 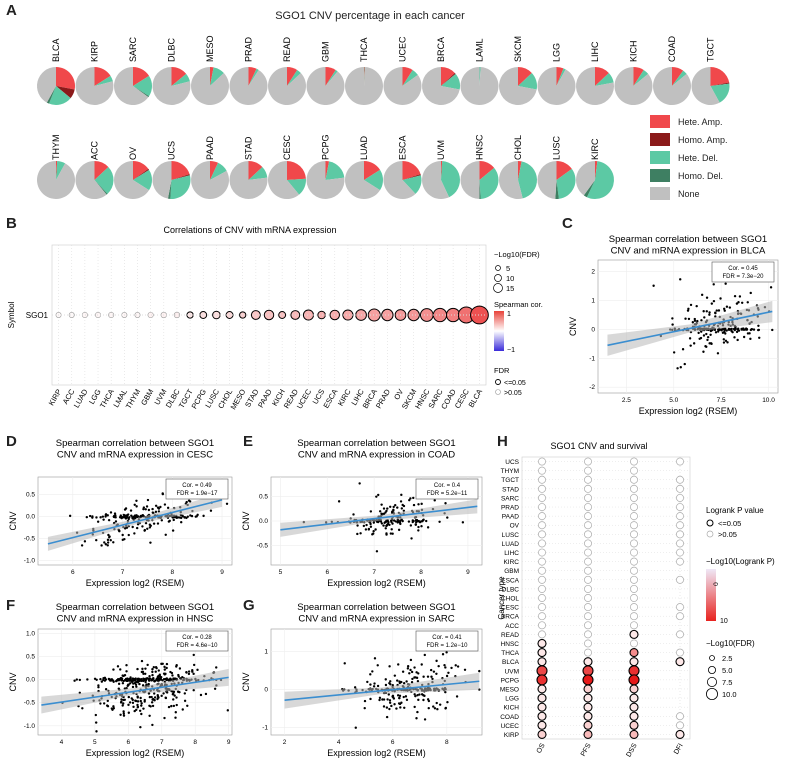 I want to click on g-fit-line, so click(x=382, y=690).